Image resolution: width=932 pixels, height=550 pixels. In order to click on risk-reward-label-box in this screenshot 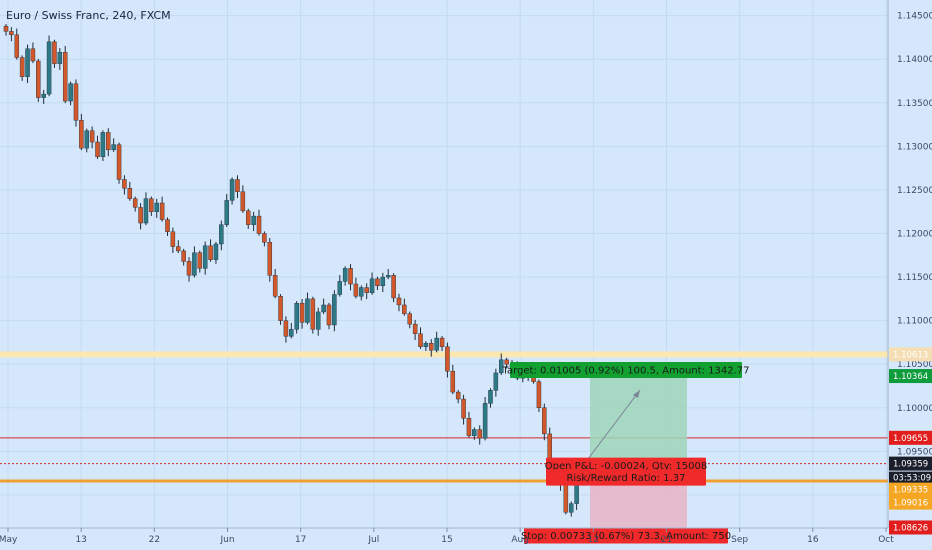, I will do `click(626, 477)`.